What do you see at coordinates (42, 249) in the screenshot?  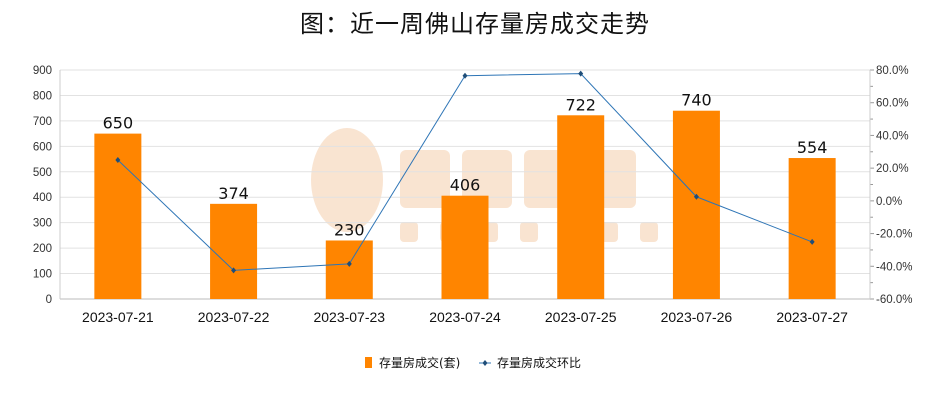 I see `left-axis-tick: 200` at bounding box center [42, 249].